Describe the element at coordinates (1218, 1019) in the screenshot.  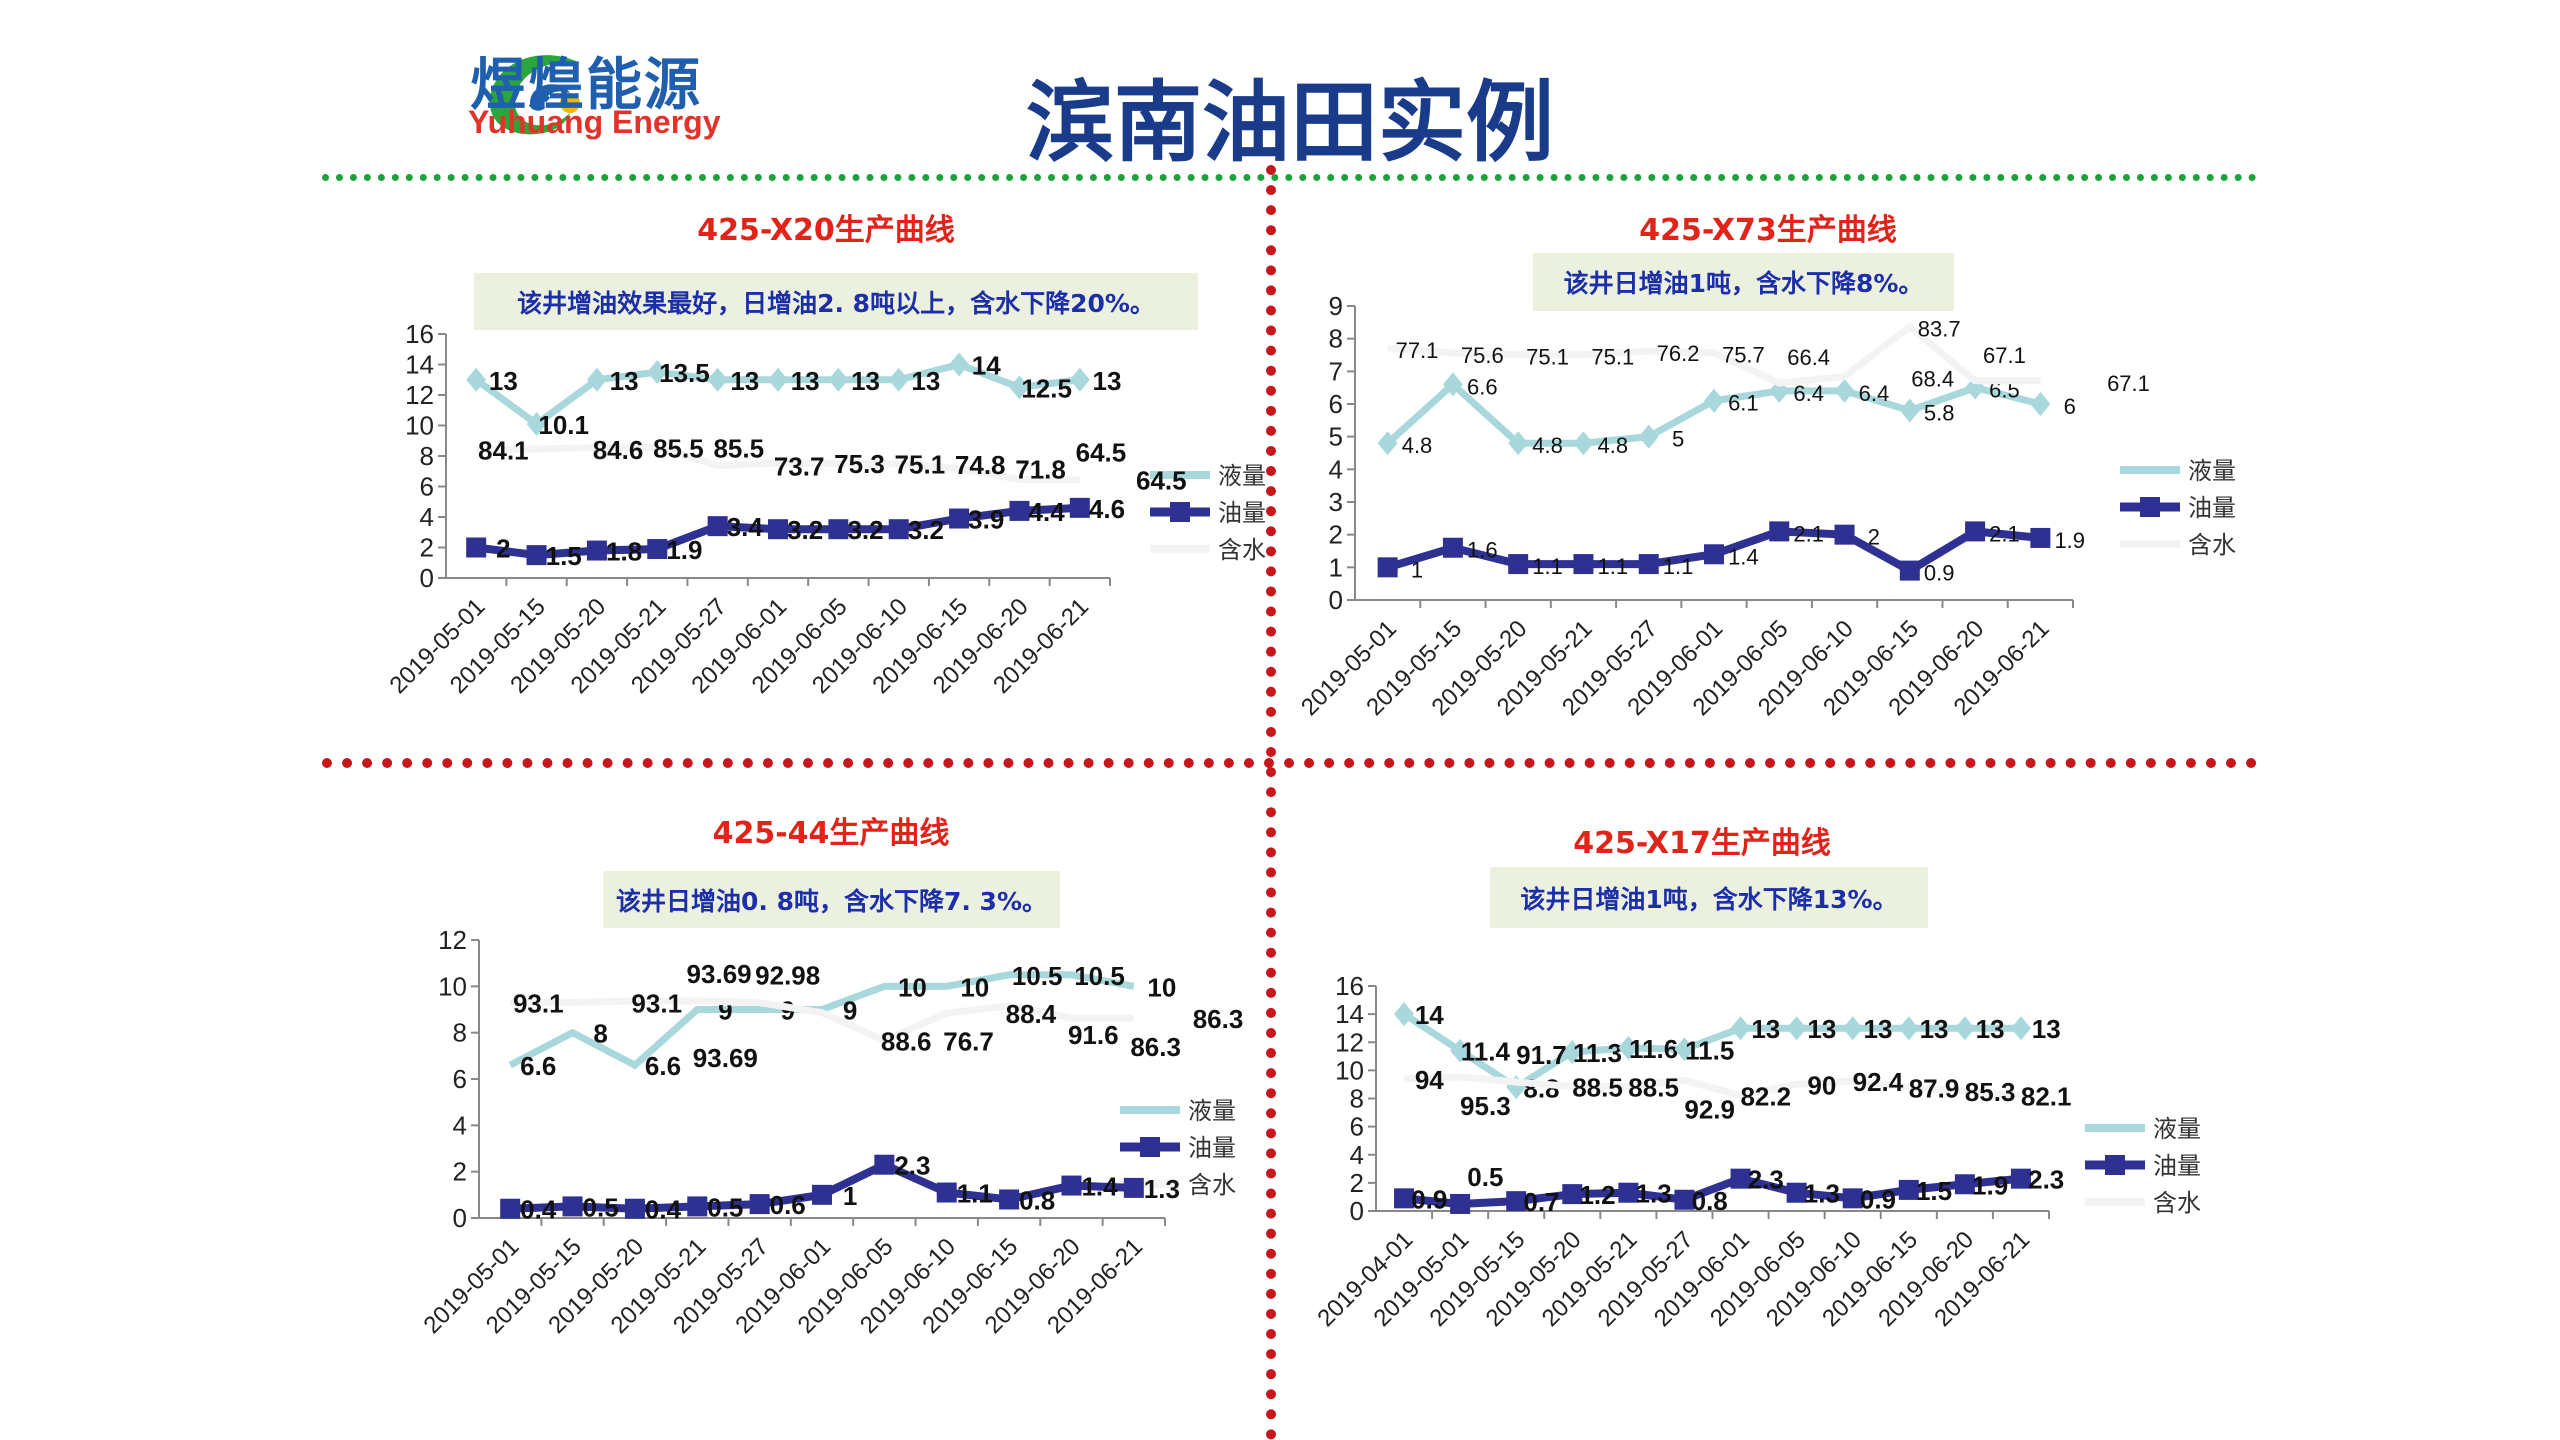
I see `data-label: 86.3` at that location.